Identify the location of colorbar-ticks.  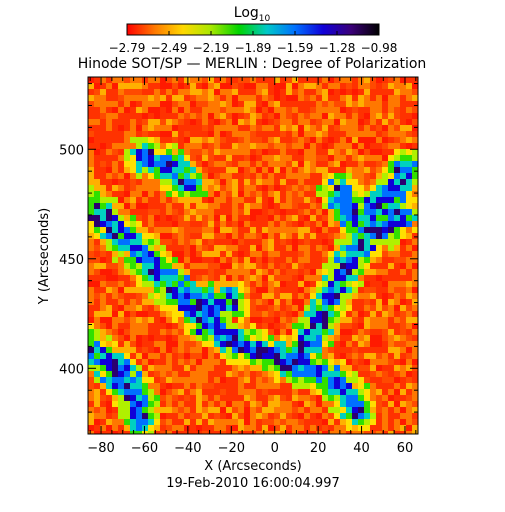
(253, 33).